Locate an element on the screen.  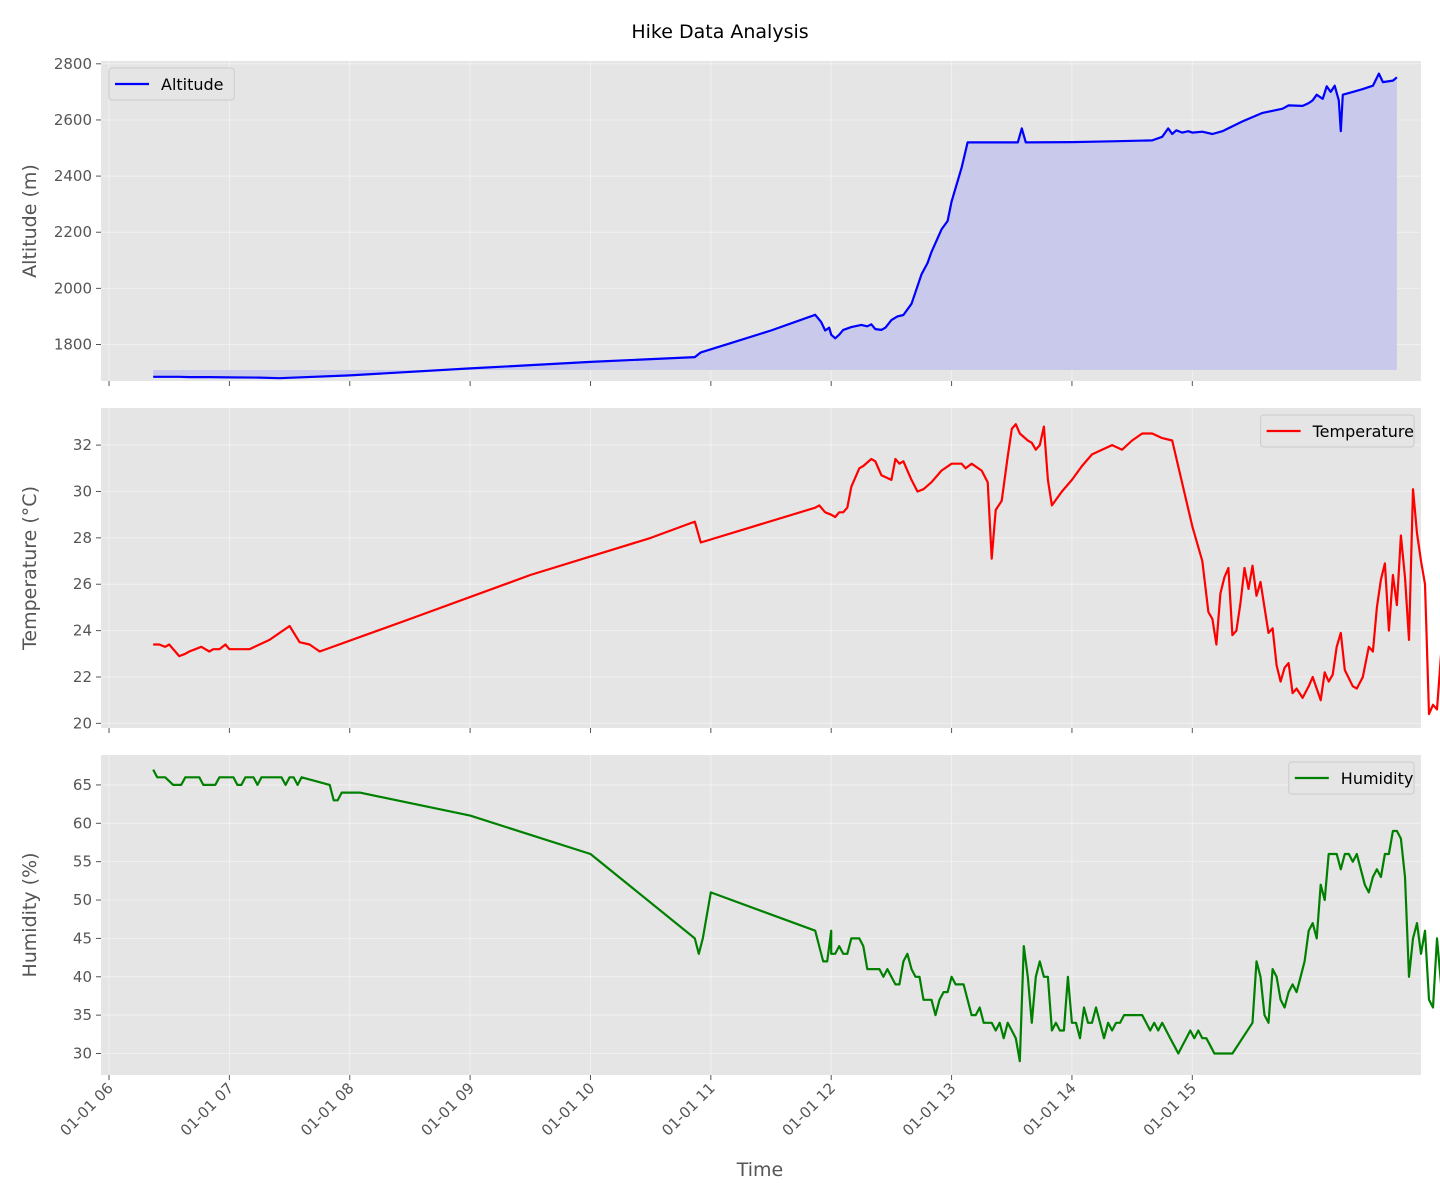
x-tick-label: 01-01 10 is located at coordinates (568, 1109).